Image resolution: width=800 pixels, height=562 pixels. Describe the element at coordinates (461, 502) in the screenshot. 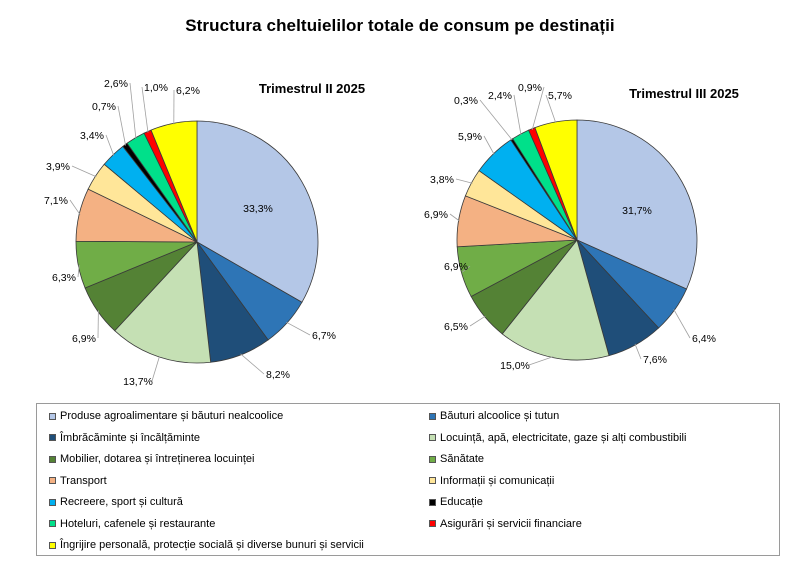

I see `legend-label: Educație` at that location.